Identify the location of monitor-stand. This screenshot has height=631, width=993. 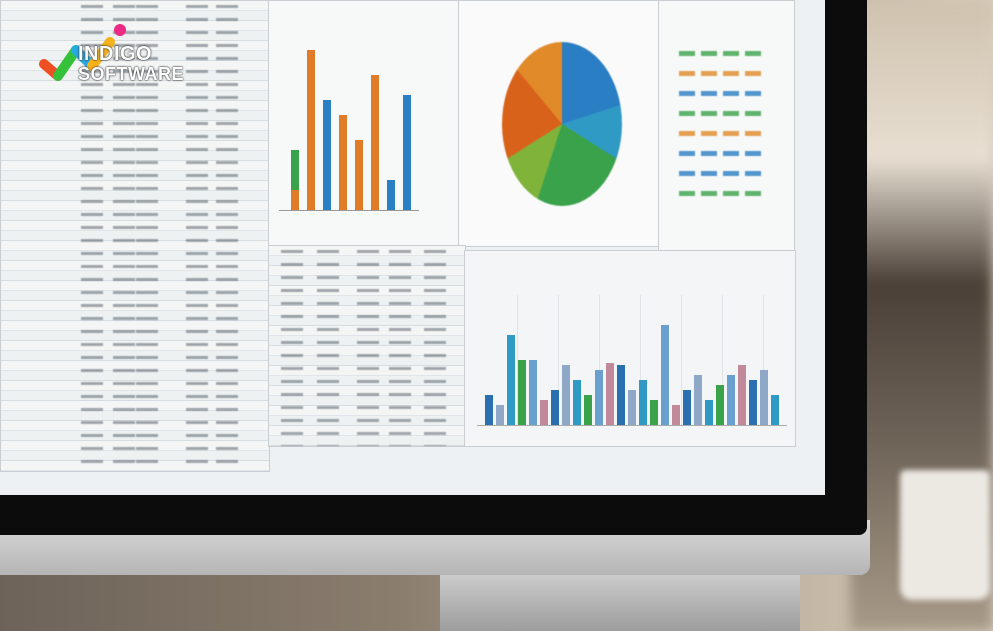
(620, 600).